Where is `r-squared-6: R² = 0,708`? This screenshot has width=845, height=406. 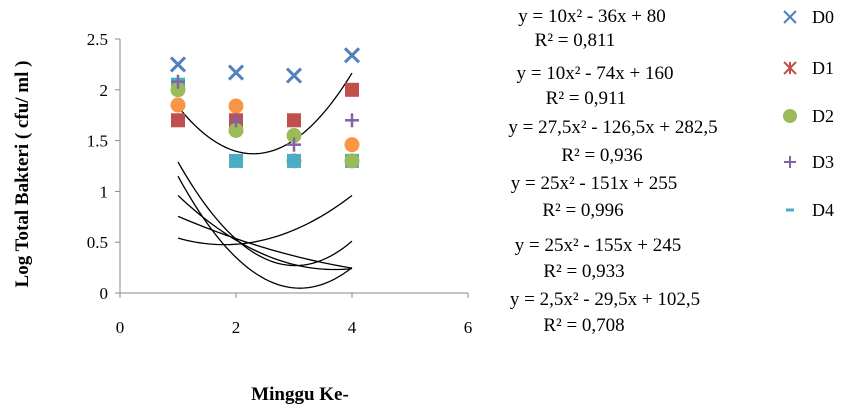
r-squared-6: R² = 0,708 is located at coordinates (583, 325).